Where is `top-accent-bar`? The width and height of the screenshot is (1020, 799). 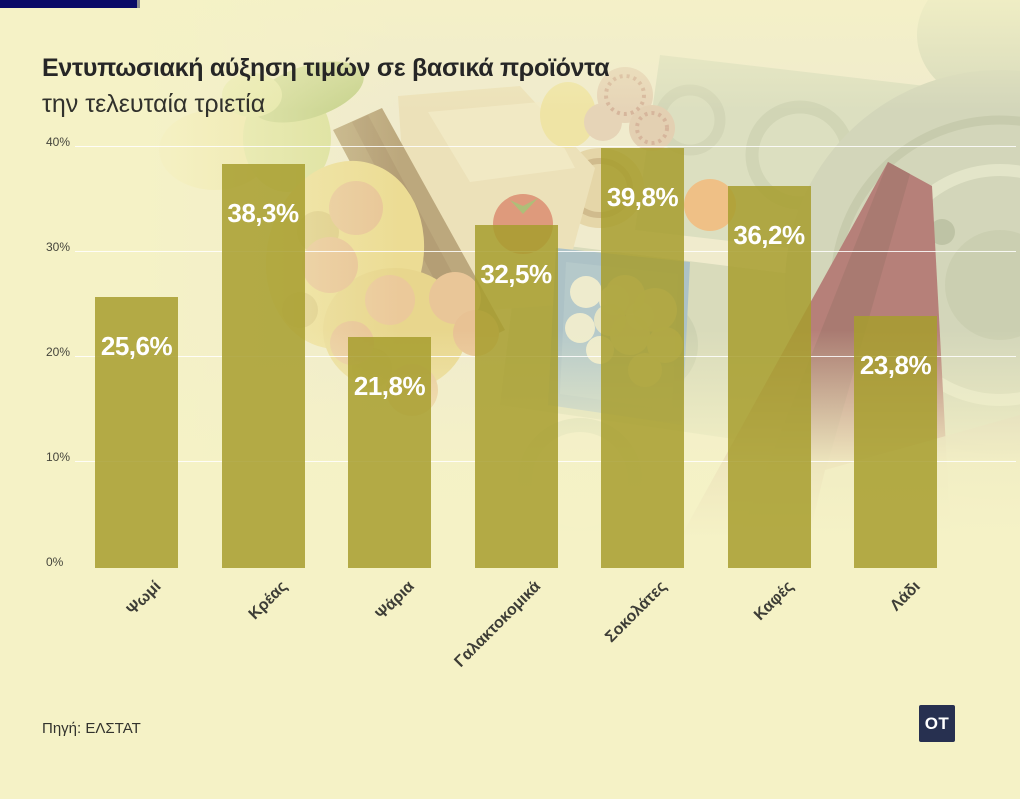
top-accent-bar is located at coordinates (68, 4).